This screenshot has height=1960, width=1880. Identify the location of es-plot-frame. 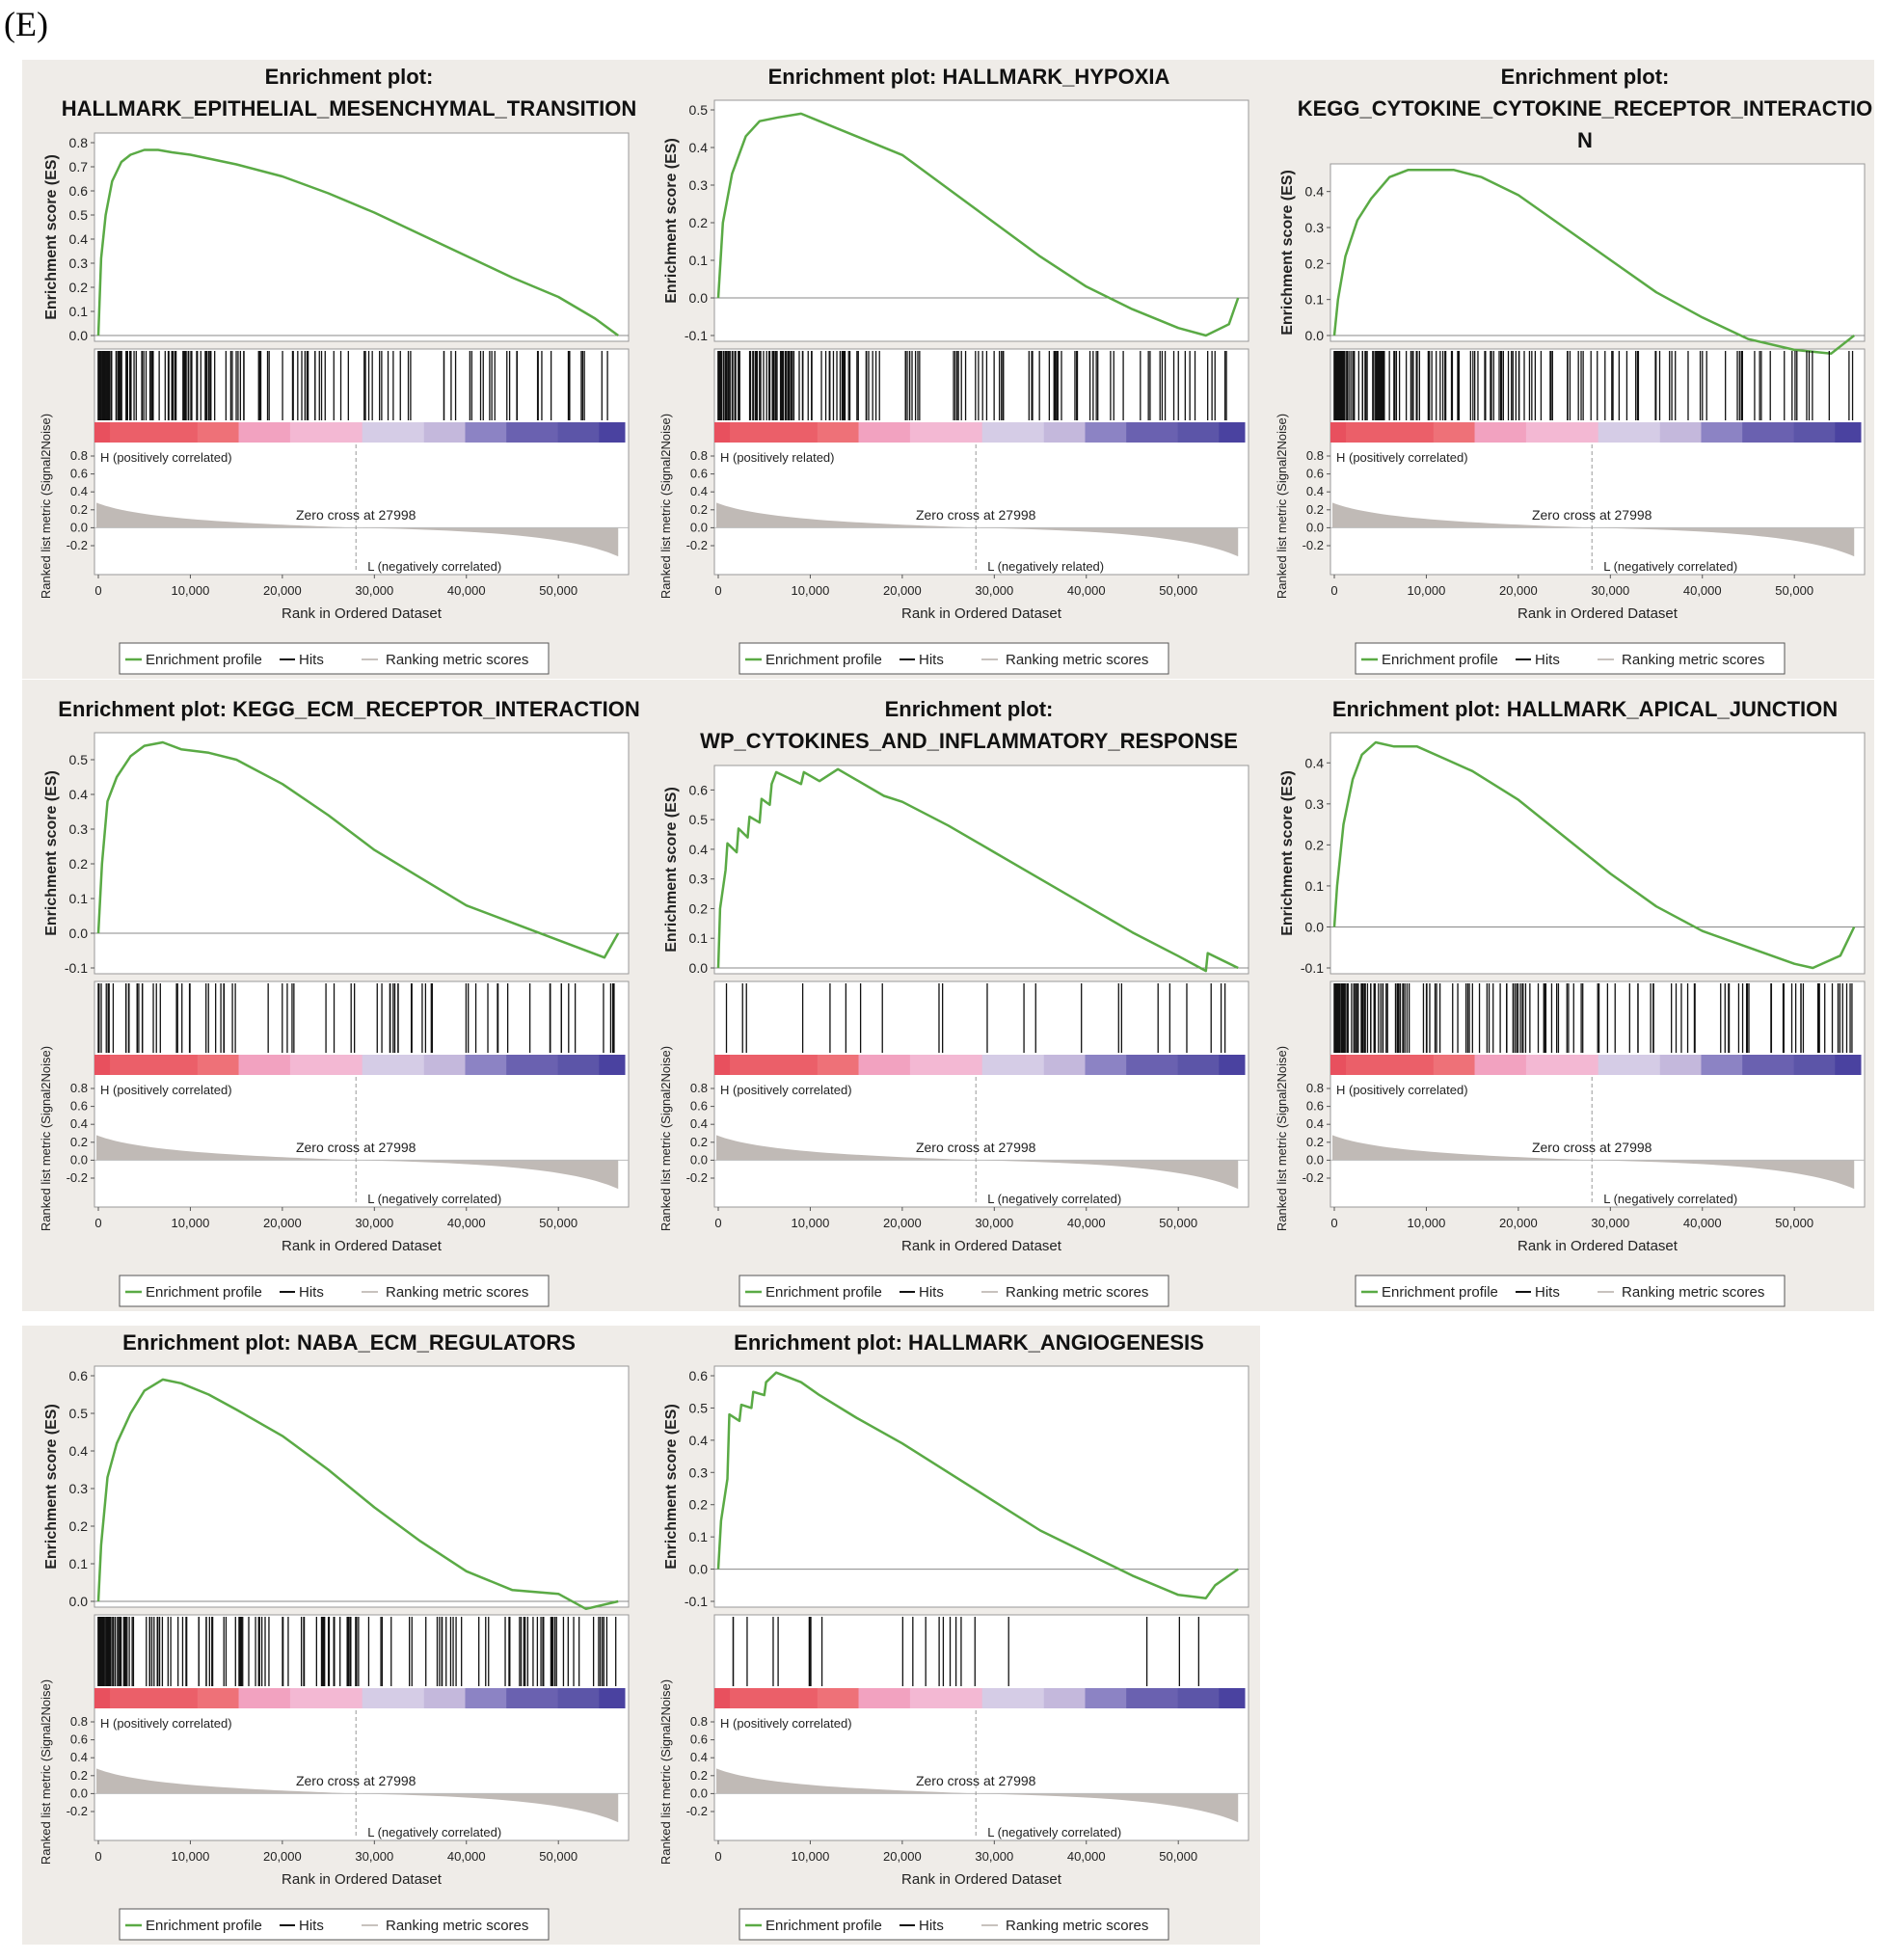
(981, 1486).